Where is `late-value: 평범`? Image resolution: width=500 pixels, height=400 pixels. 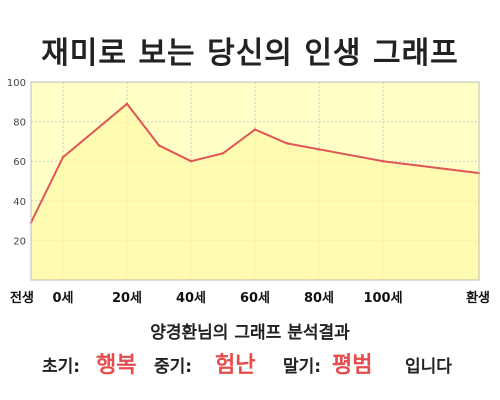 late-value: 평범 is located at coordinates (352, 365).